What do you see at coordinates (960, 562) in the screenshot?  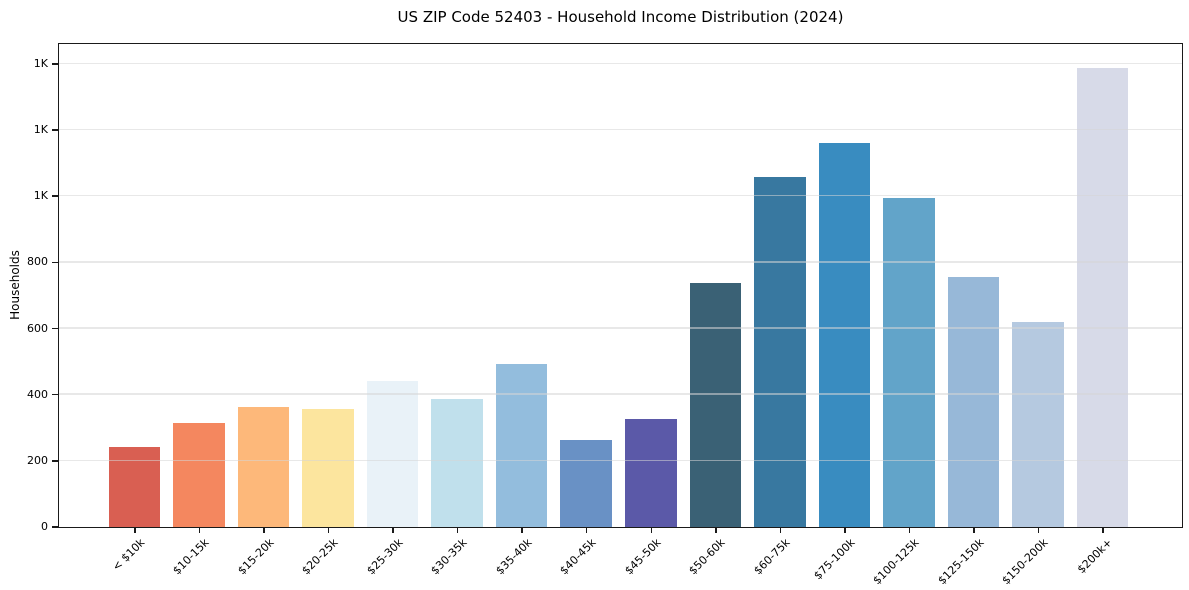 I see `x-tick-label-text: $125-150k` at bounding box center [960, 562].